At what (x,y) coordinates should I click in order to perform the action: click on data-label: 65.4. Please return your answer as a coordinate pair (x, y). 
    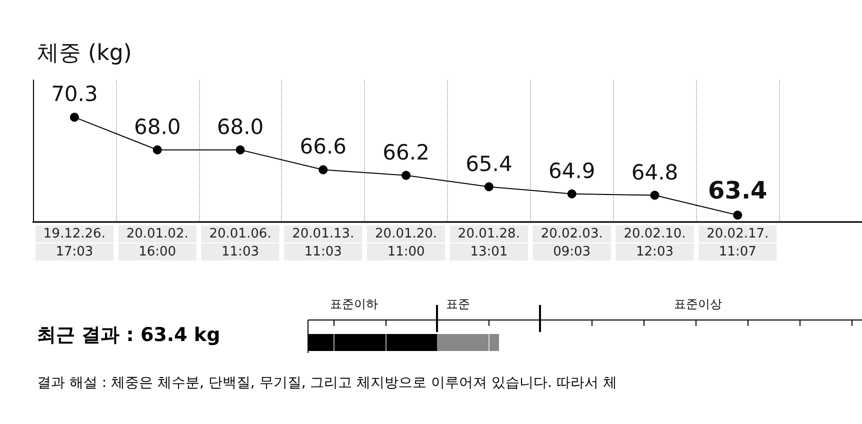
    Looking at the image, I should click on (489, 164).